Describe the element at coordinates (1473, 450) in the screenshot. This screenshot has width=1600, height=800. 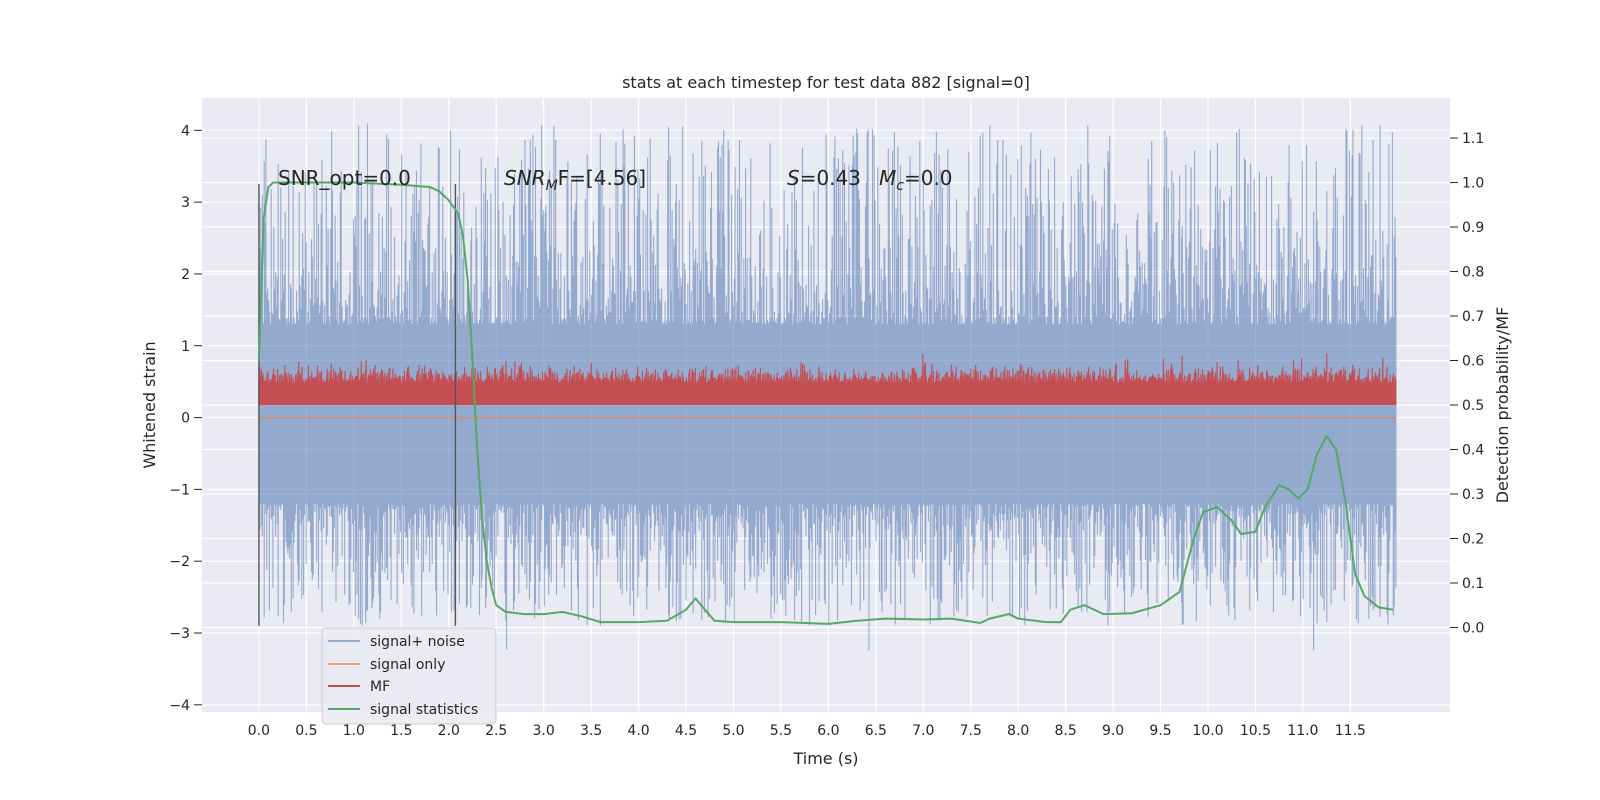
I see `y-tick-label-right: 0.4` at that location.